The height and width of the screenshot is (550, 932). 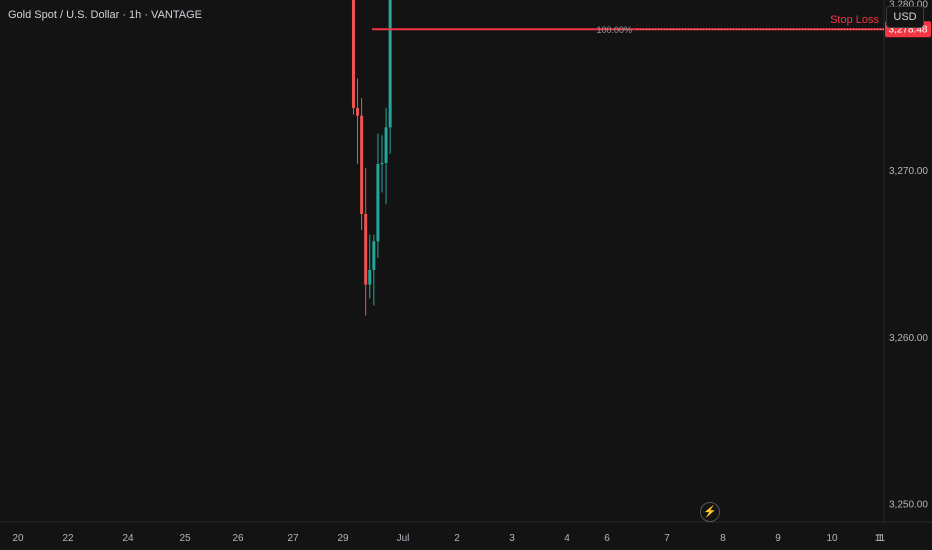 I want to click on x-tick-label: 6, so click(x=607, y=538).